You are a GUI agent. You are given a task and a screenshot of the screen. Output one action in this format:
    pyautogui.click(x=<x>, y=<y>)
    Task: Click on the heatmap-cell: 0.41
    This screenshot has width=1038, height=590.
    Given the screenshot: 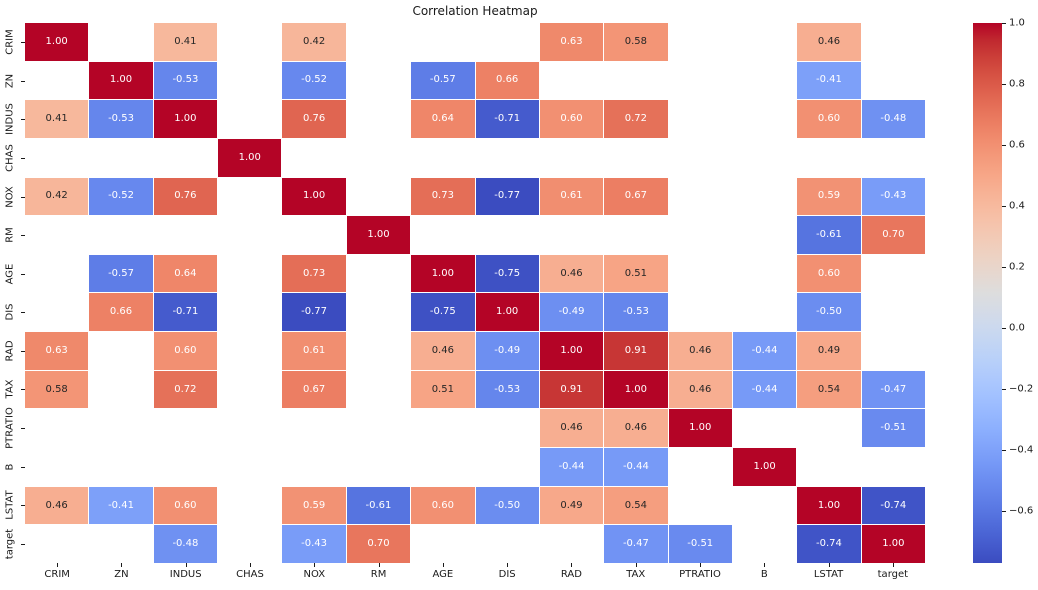 What is the action you would take?
    pyautogui.click(x=185, y=42)
    